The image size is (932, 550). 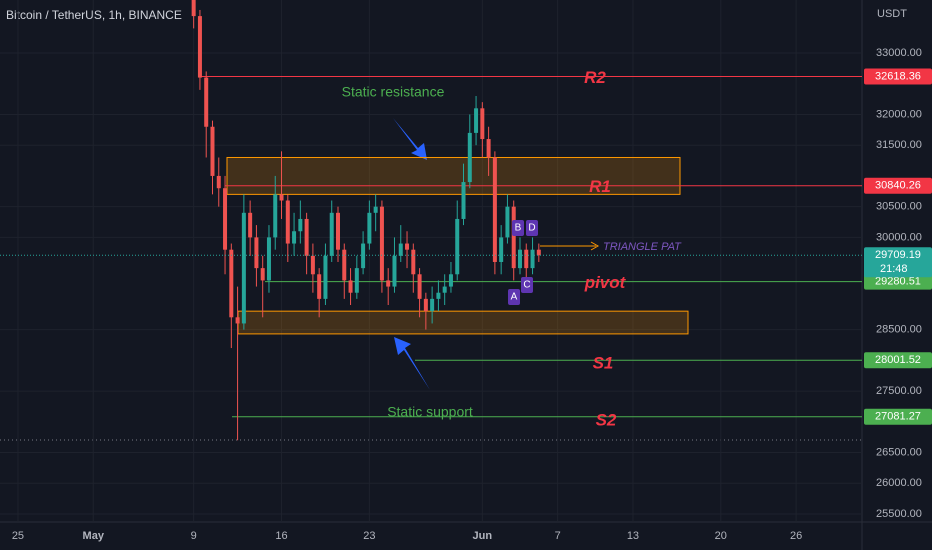 I want to click on x-tick-label: Jun, so click(x=483, y=536).